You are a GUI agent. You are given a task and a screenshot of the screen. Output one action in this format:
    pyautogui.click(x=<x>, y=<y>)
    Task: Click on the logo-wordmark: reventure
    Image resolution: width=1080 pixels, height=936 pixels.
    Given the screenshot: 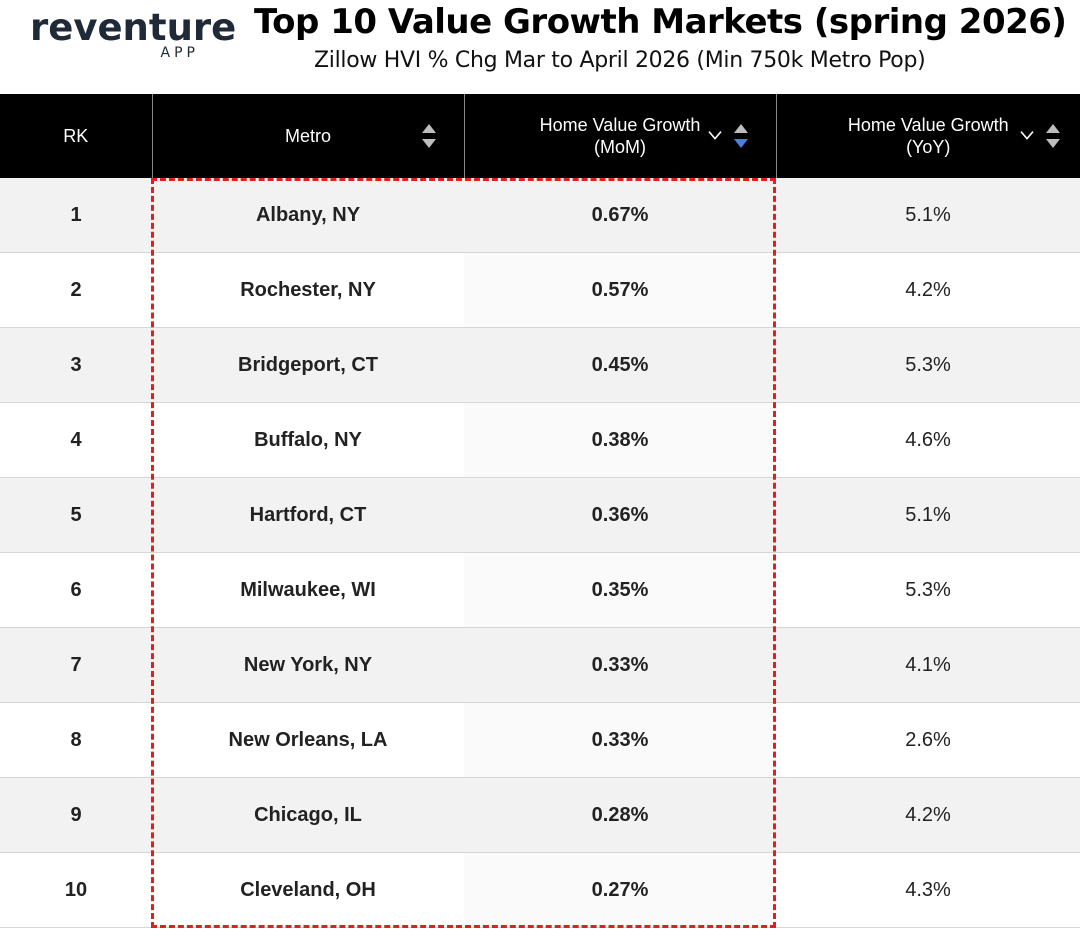 What is the action you would take?
    pyautogui.click(x=133, y=27)
    